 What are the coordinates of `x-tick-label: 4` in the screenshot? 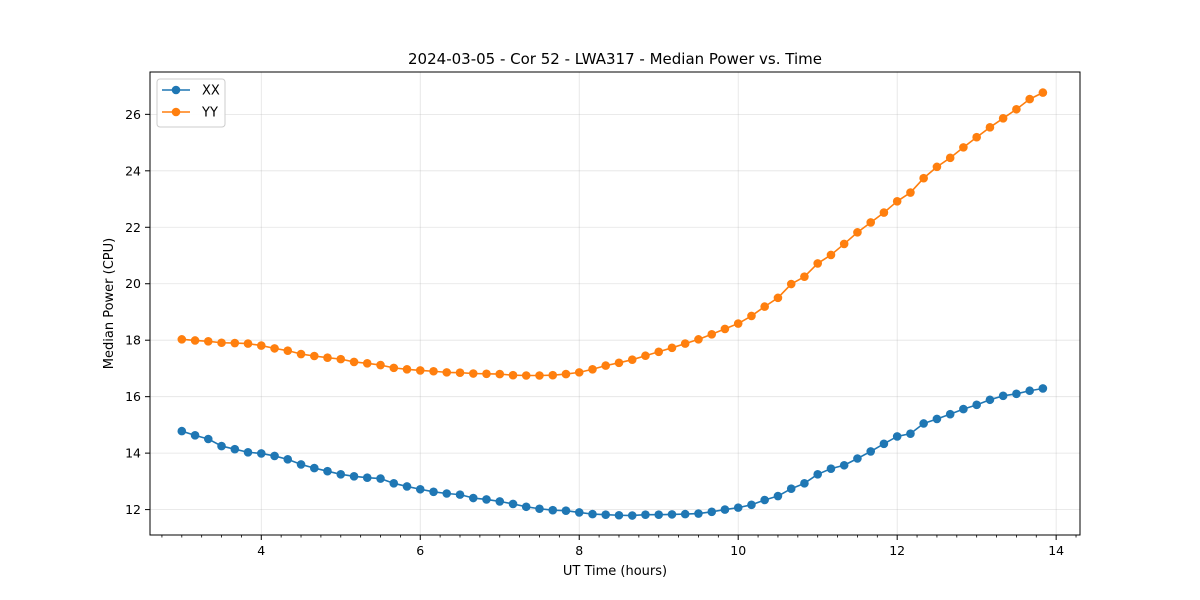 It's located at (261, 550).